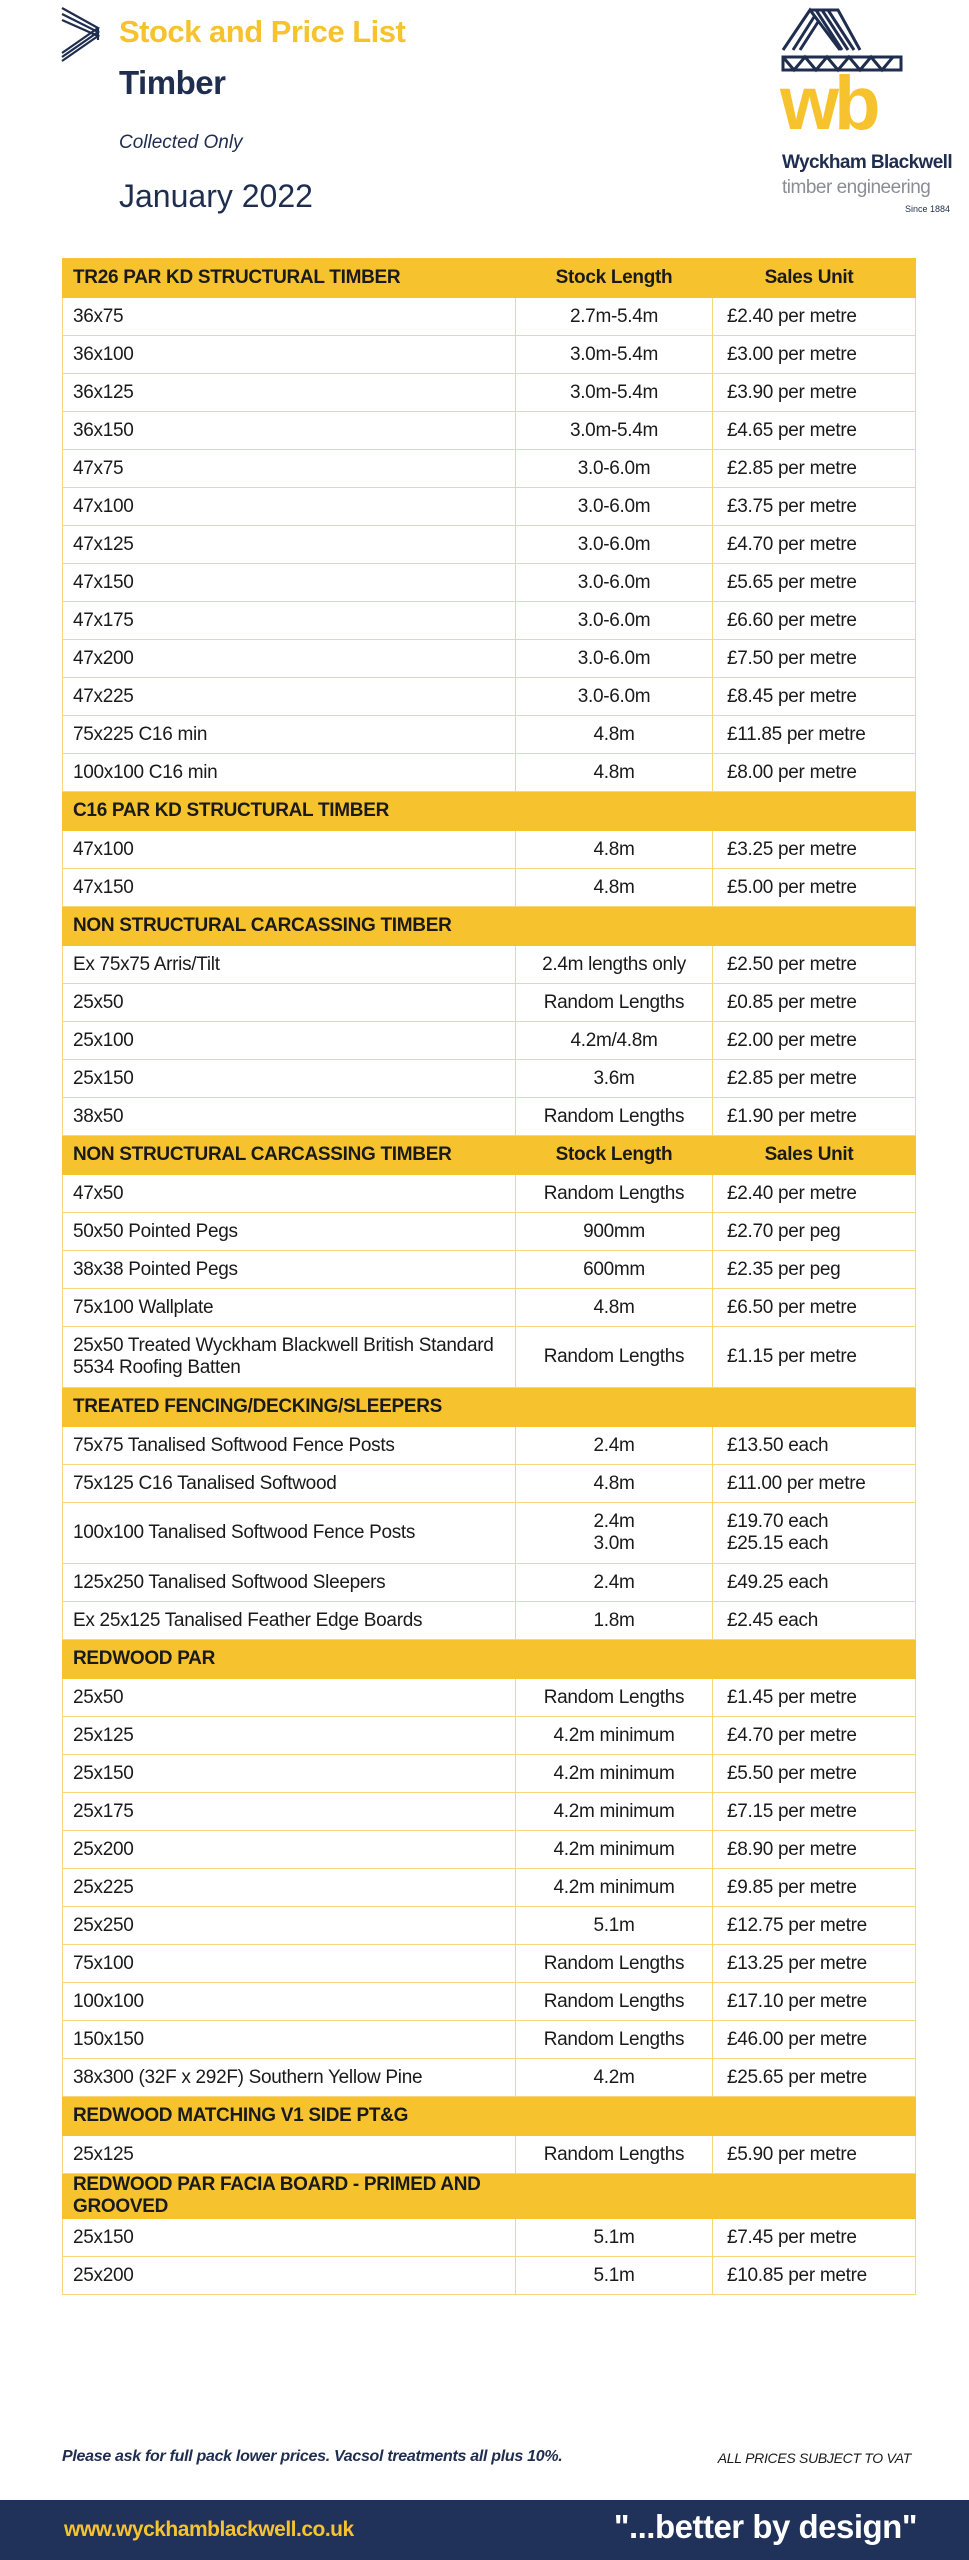 This screenshot has height=2560, width=969. What do you see at coordinates (814, 772) in the screenshot?
I see `sales-unit-cell: £8.00 per metre` at bounding box center [814, 772].